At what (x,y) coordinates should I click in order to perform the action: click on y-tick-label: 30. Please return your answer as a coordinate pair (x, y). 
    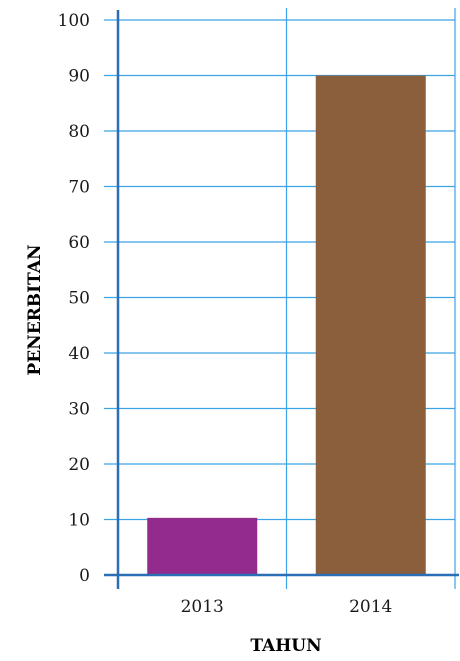
    Looking at the image, I should click on (79, 410).